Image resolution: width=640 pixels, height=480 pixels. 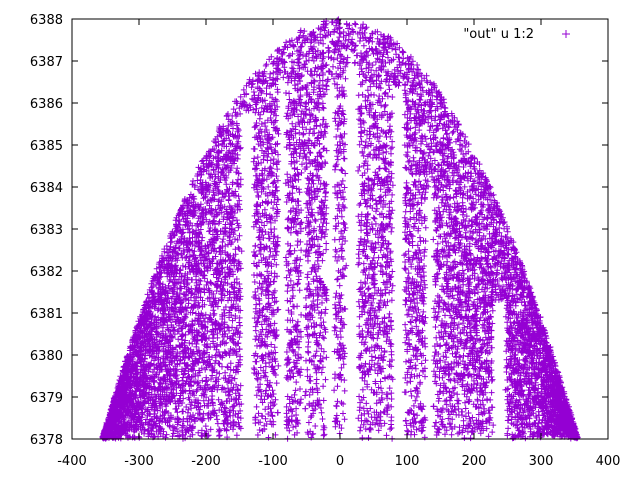 What do you see at coordinates (46, 230) in the screenshot?
I see `y-tick-label: 6383` at bounding box center [46, 230].